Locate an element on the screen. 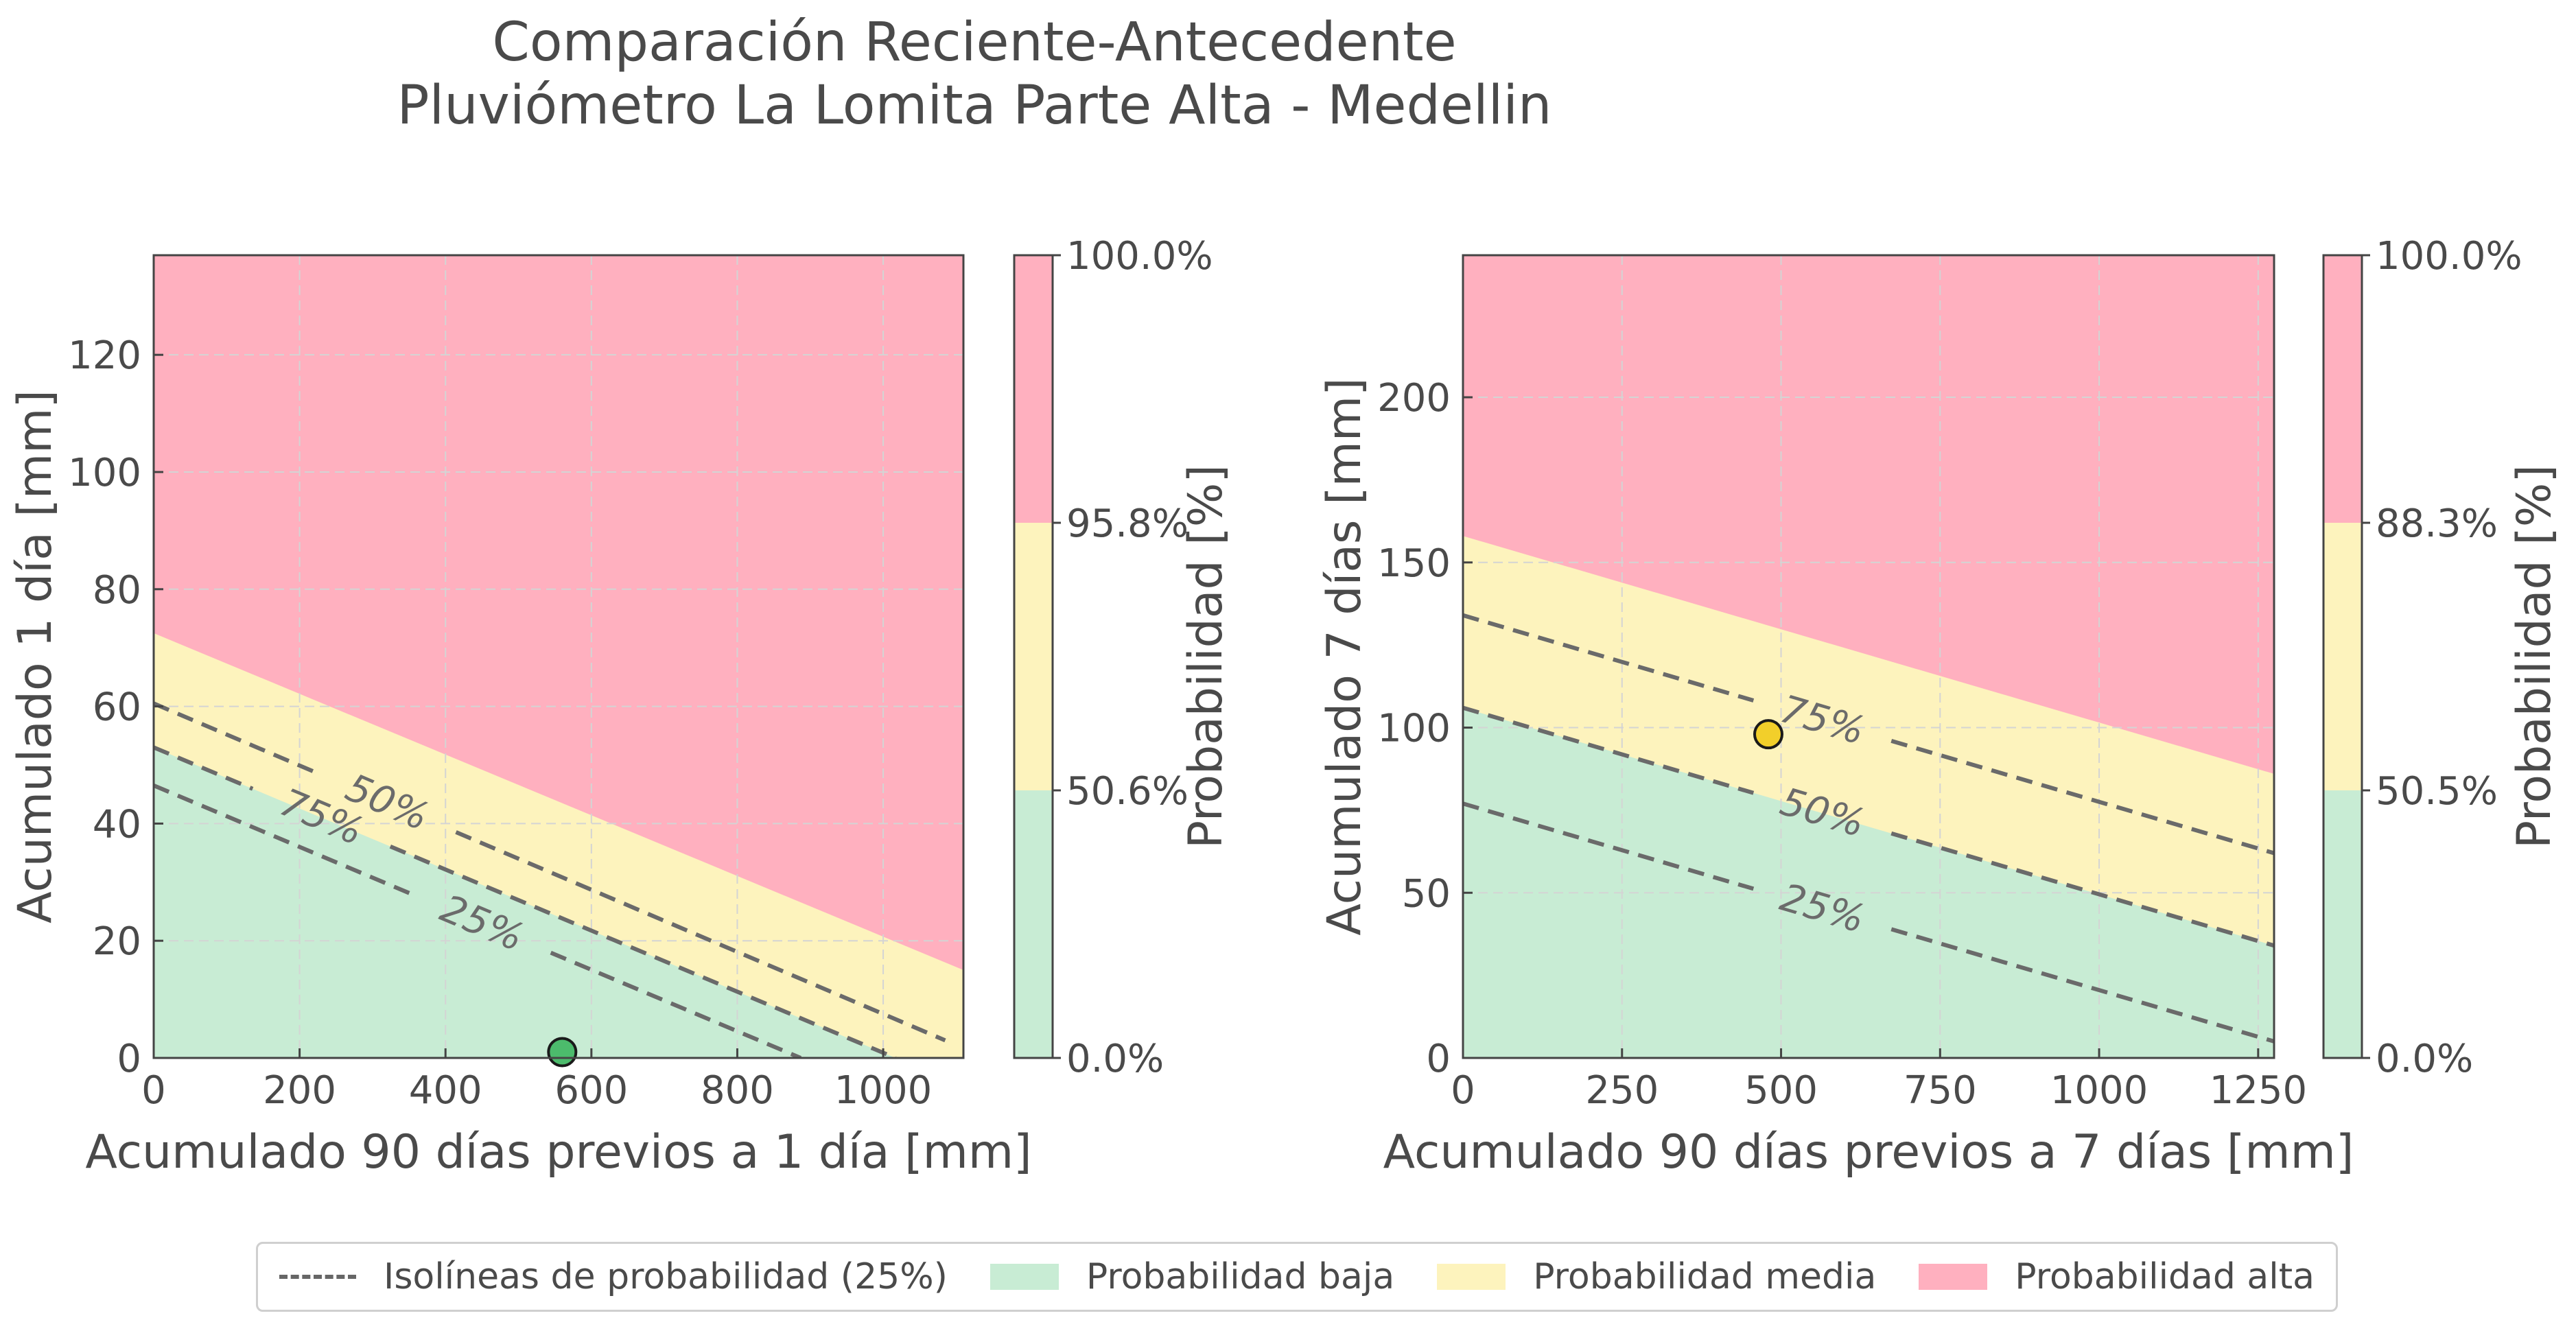 The height and width of the screenshot is (1331, 2576). x-axis-label: Acumulado 90 días previos a 1 día [mm] is located at coordinates (558, 1152).